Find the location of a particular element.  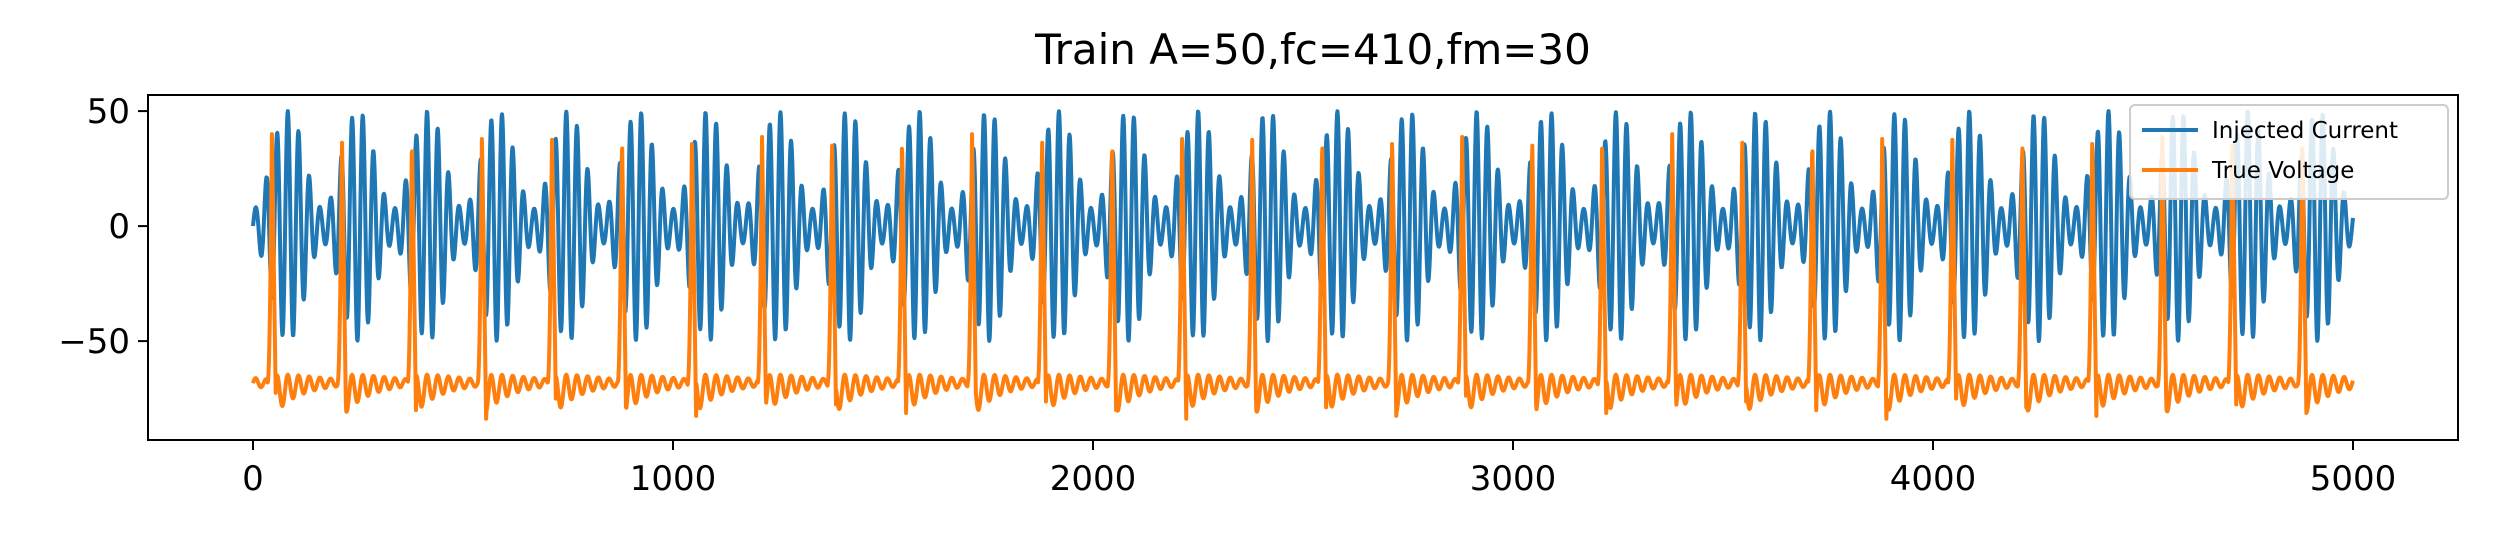

x-tick-label: 2000 is located at coordinates (1093, 479).